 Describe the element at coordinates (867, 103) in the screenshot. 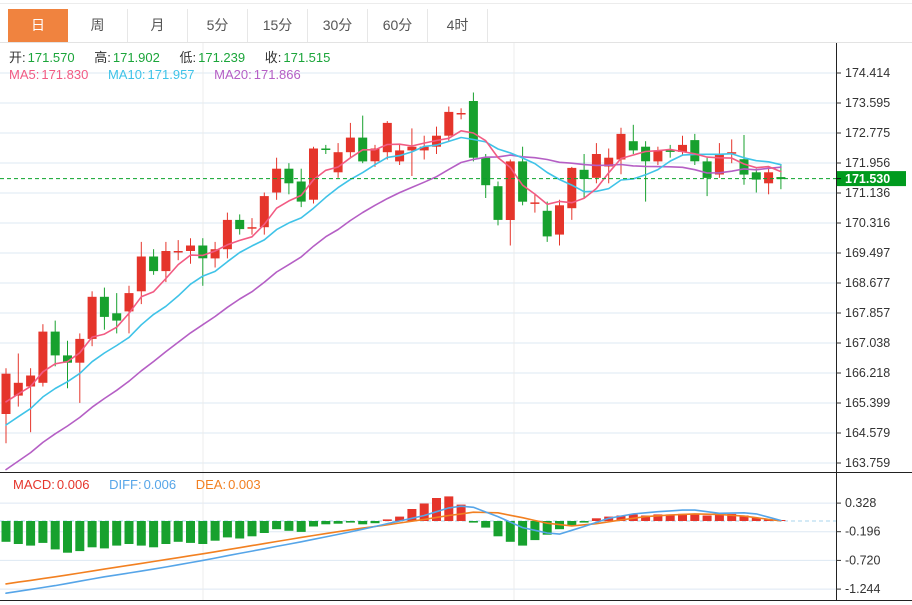

I see `svg-text: 173.595` at that location.